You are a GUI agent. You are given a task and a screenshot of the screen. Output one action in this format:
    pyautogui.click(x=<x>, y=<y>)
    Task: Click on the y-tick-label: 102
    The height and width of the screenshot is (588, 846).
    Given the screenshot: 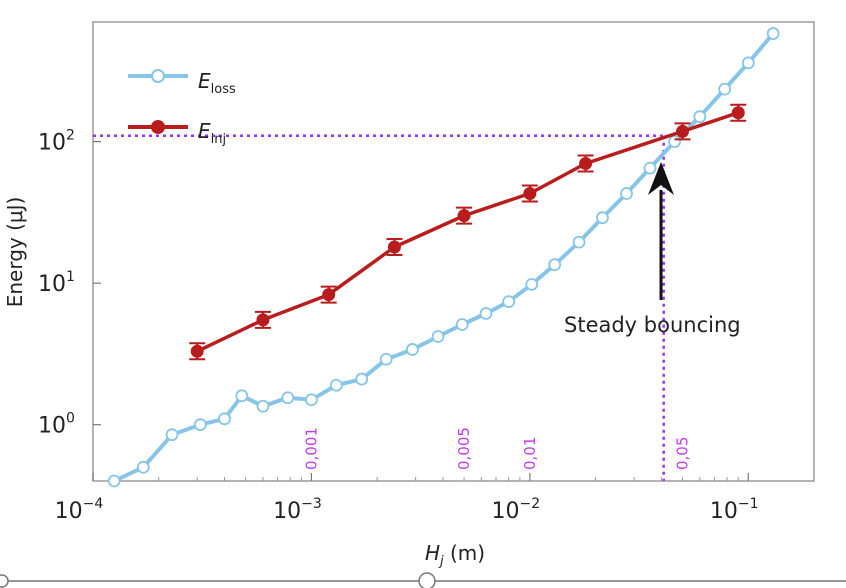 What is the action you would take?
    pyautogui.click(x=56, y=142)
    